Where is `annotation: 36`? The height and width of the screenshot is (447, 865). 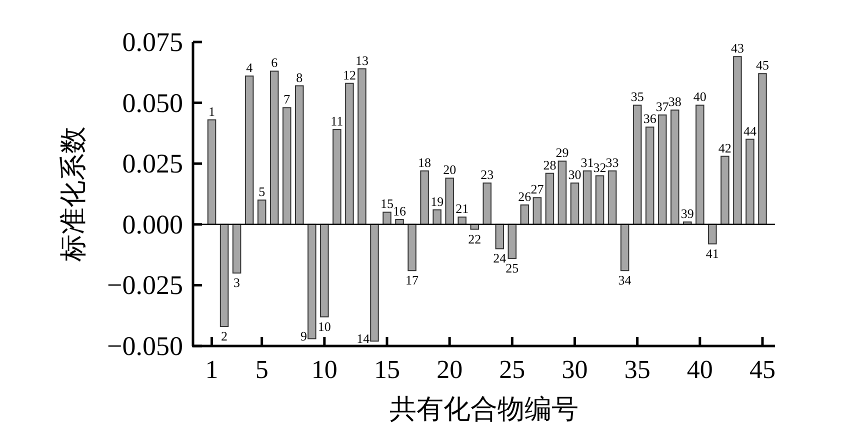
annotation: 36 is located at coordinates (650, 118).